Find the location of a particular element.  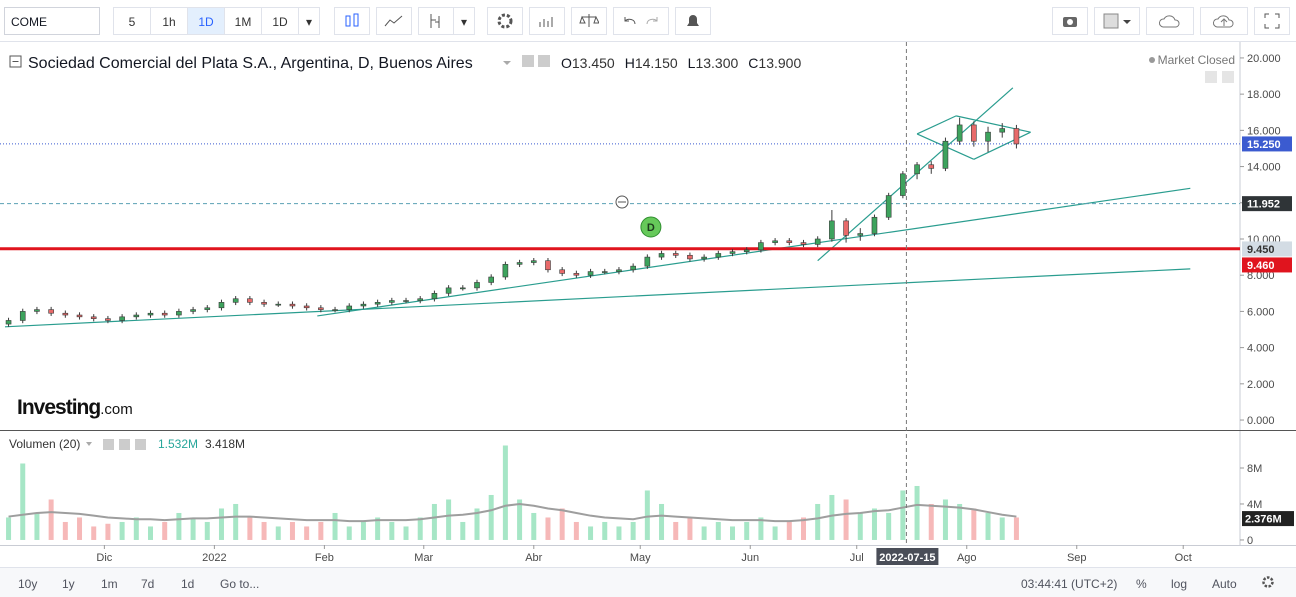

interval-dropdown: ▾ is located at coordinates (309, 20).